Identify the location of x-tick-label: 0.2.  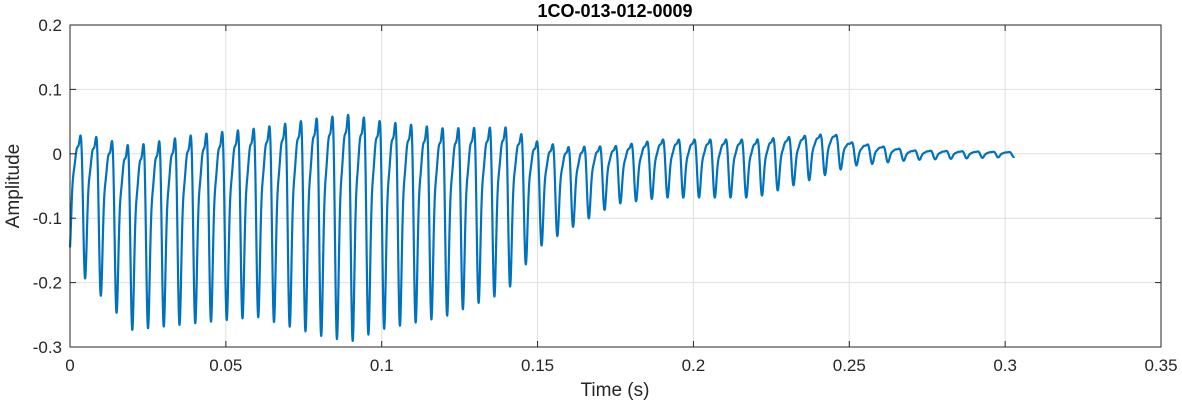
(694, 365).